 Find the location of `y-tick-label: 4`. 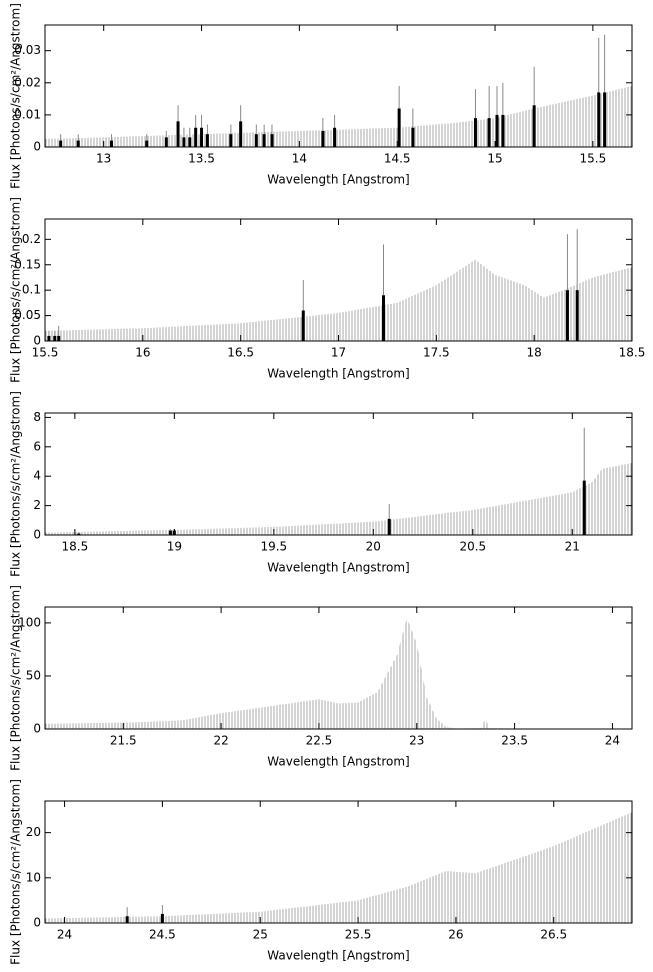

y-tick-label: 4 is located at coordinates (37, 476).